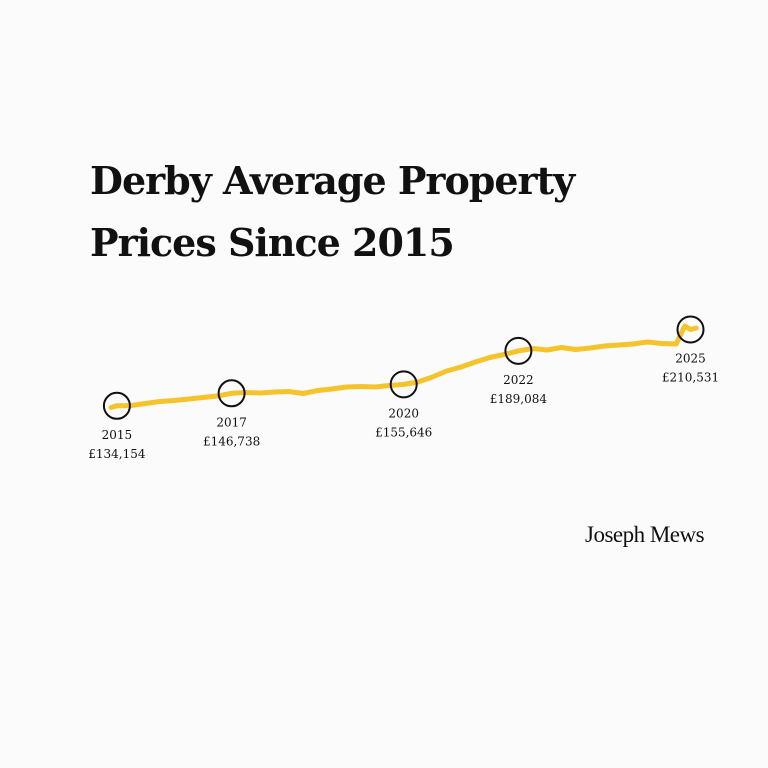 The image size is (768, 768). Describe the element at coordinates (645, 534) in the screenshot. I see `brand-name: Joseph Mews` at that location.